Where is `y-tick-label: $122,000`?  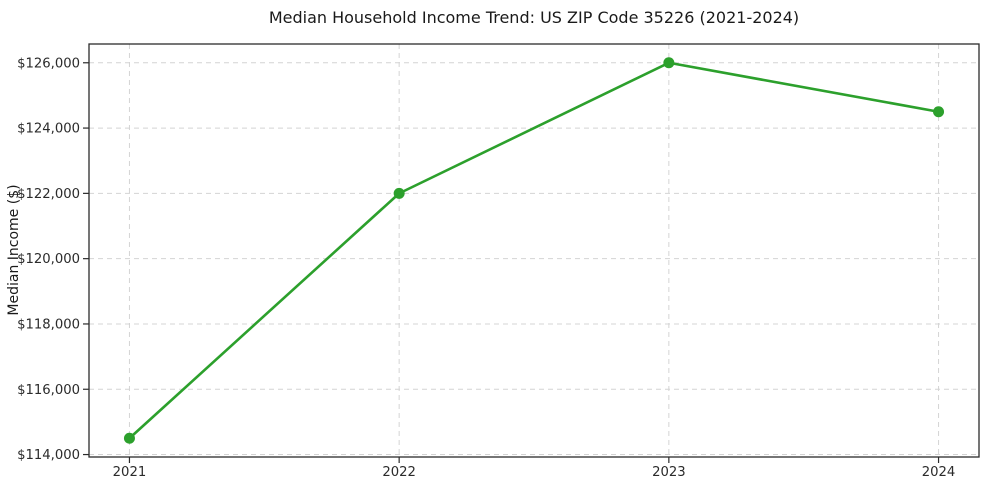 y-tick-label: $122,000 is located at coordinates (48, 194).